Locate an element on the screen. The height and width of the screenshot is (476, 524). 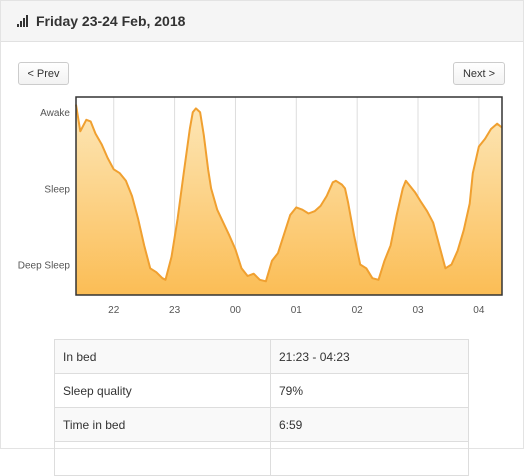
table-row is located at coordinates (261, 458).